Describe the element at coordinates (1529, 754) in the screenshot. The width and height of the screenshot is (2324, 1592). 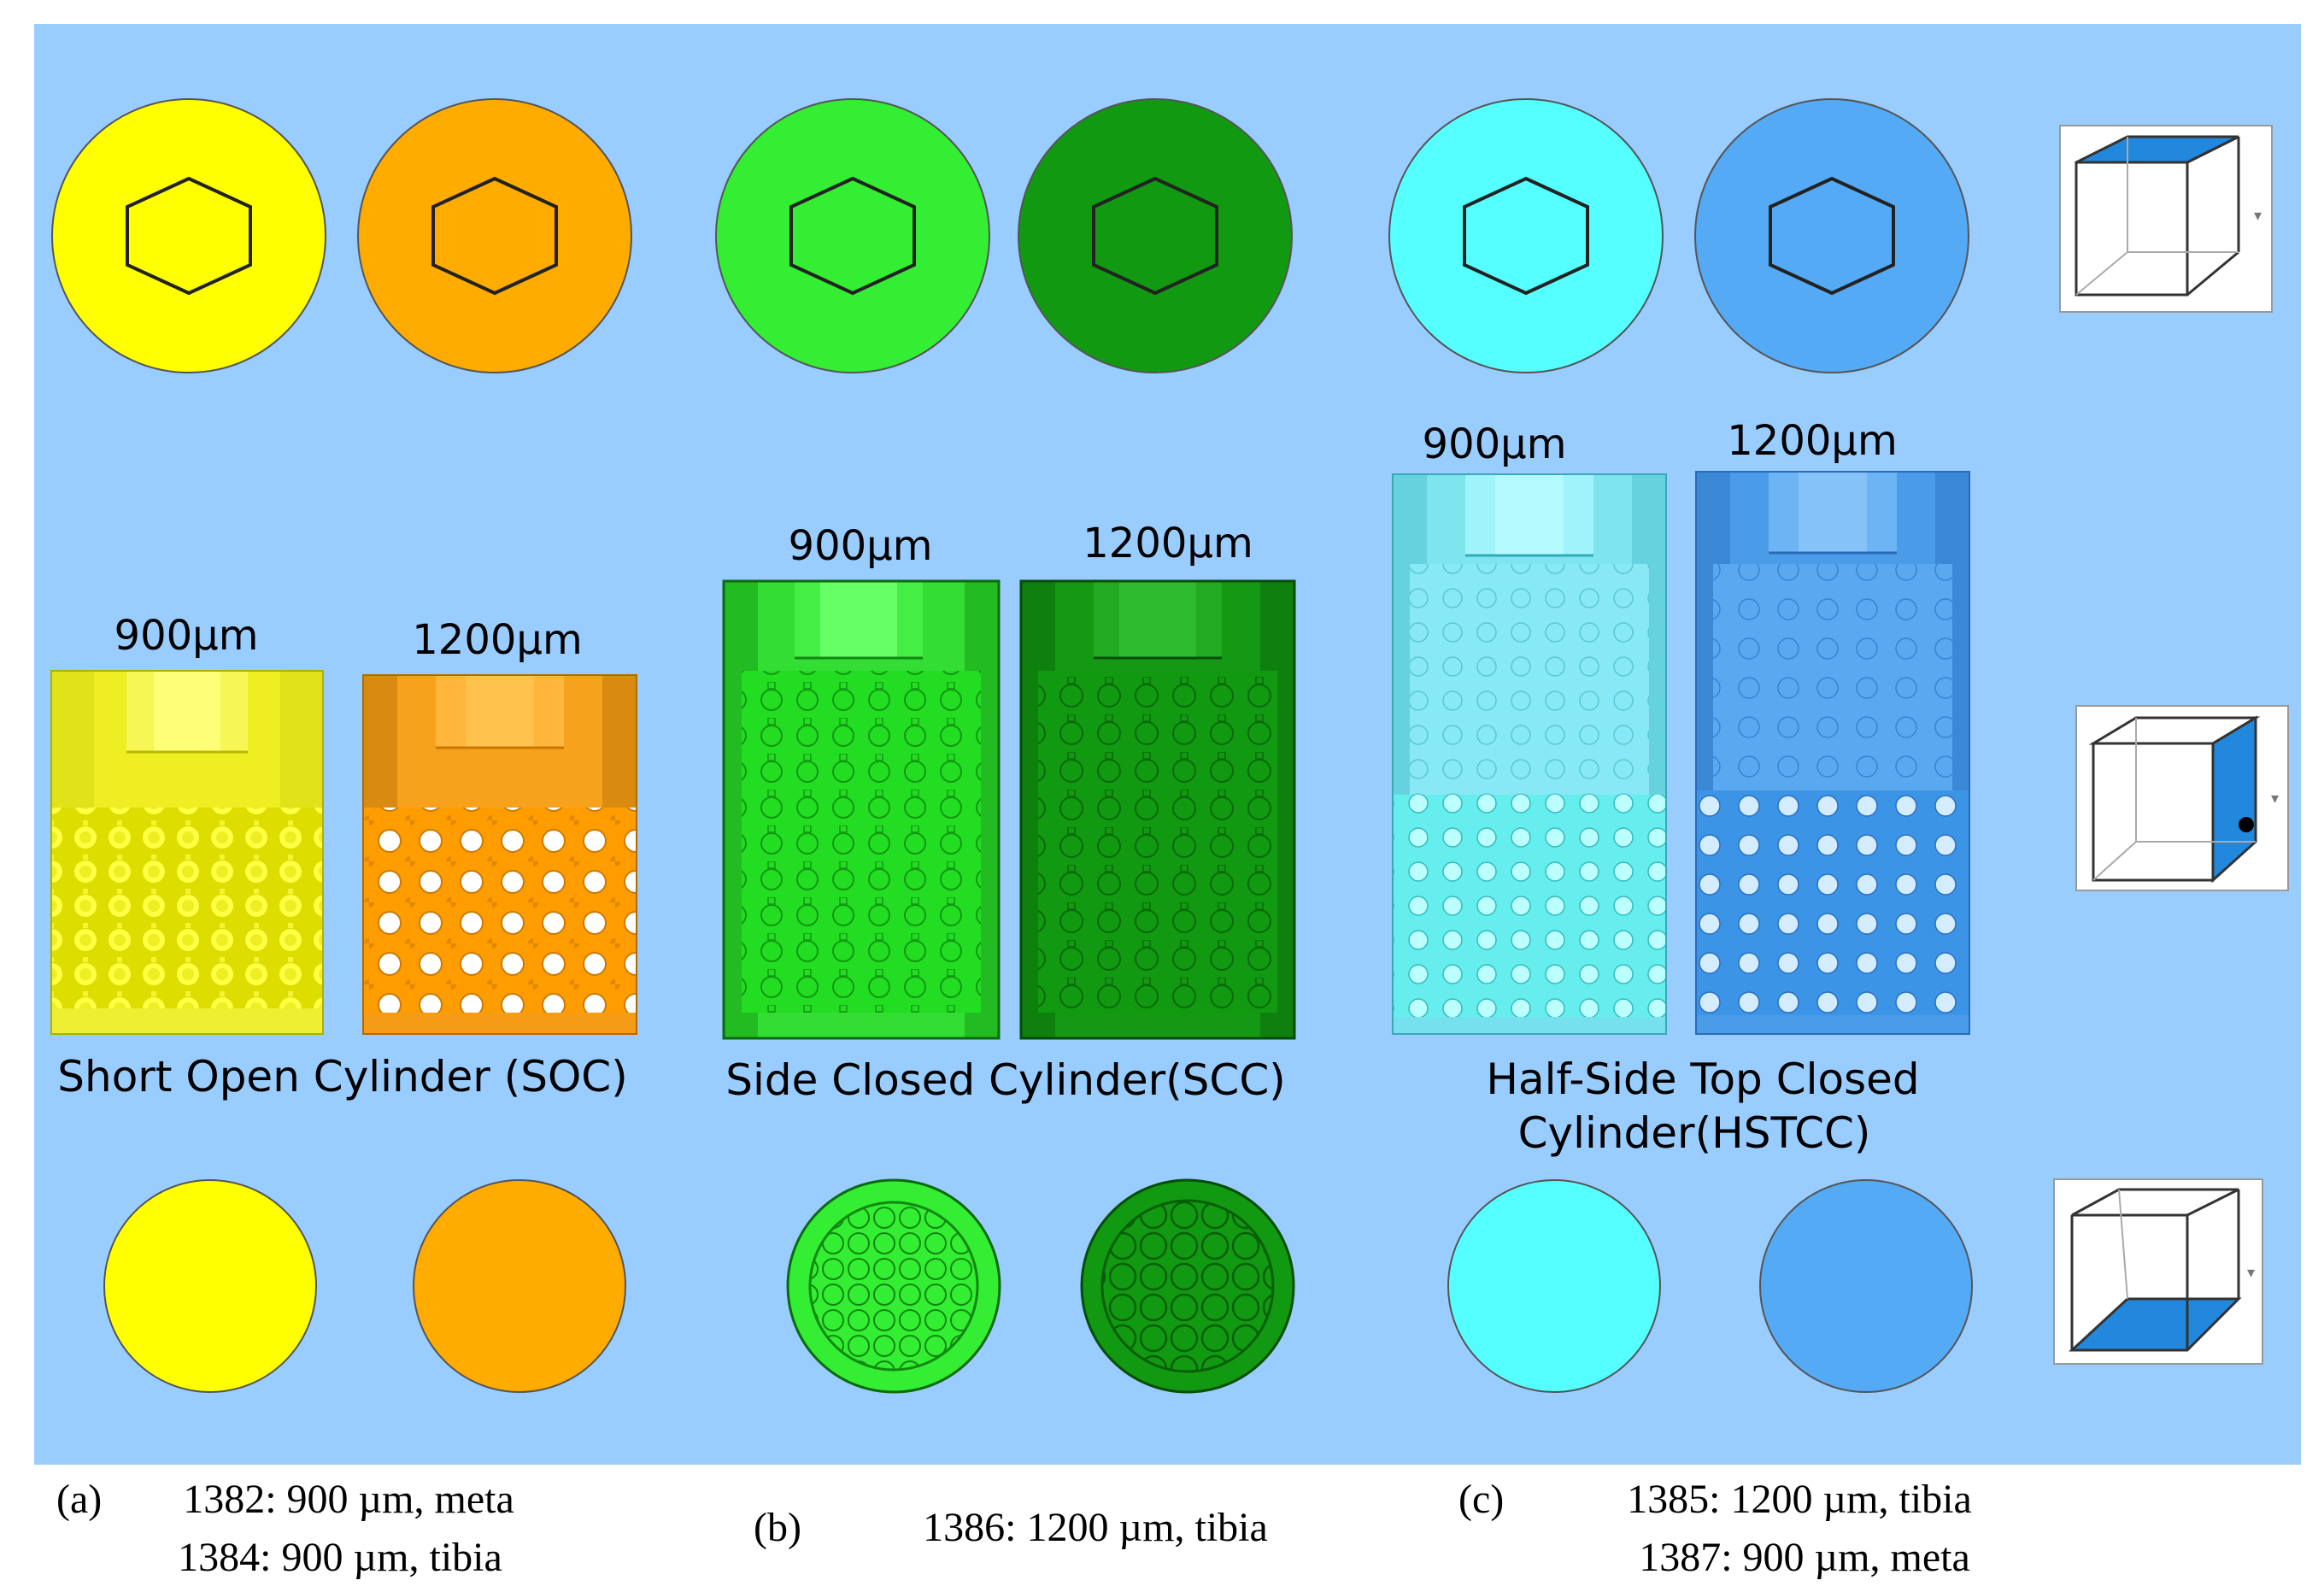
I see `hstcc-900-side-view` at that location.